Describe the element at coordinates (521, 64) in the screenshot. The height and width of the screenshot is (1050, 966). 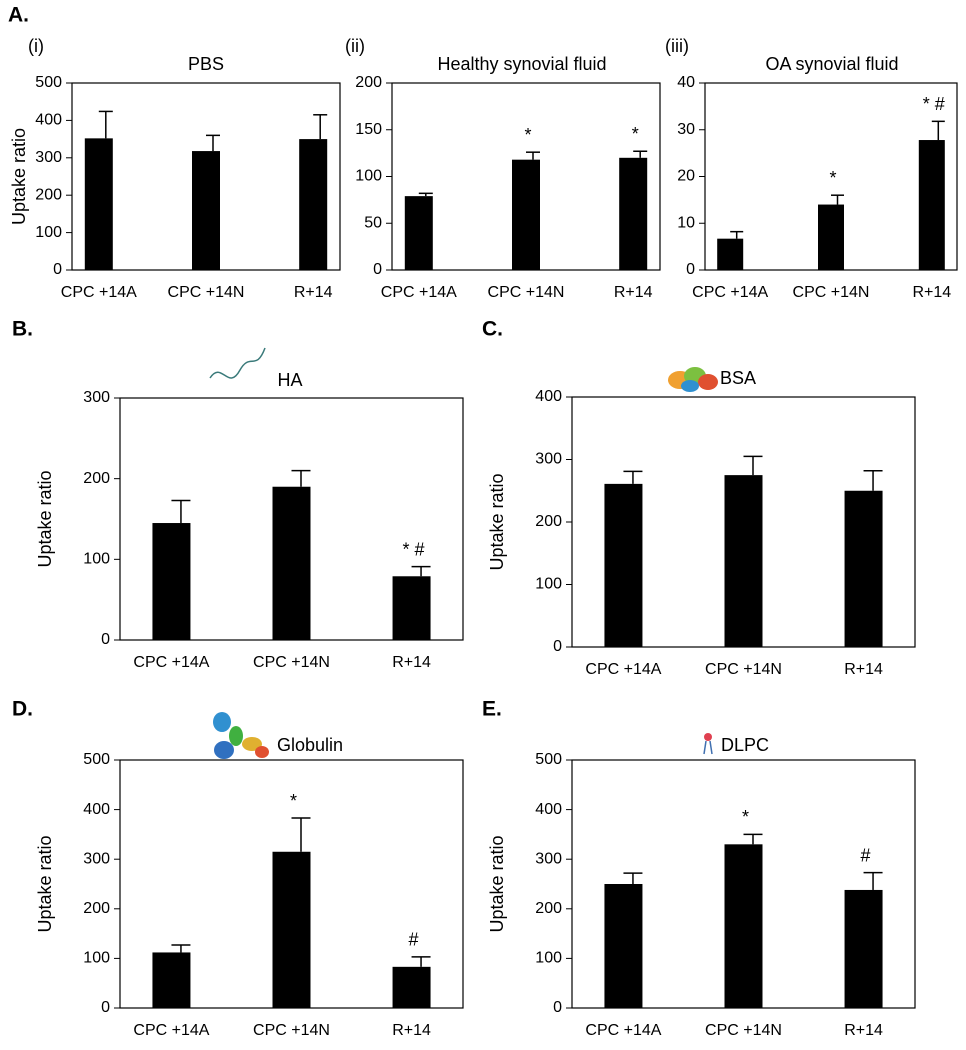
I see `chart-title: Healthy synovial fluid` at that location.